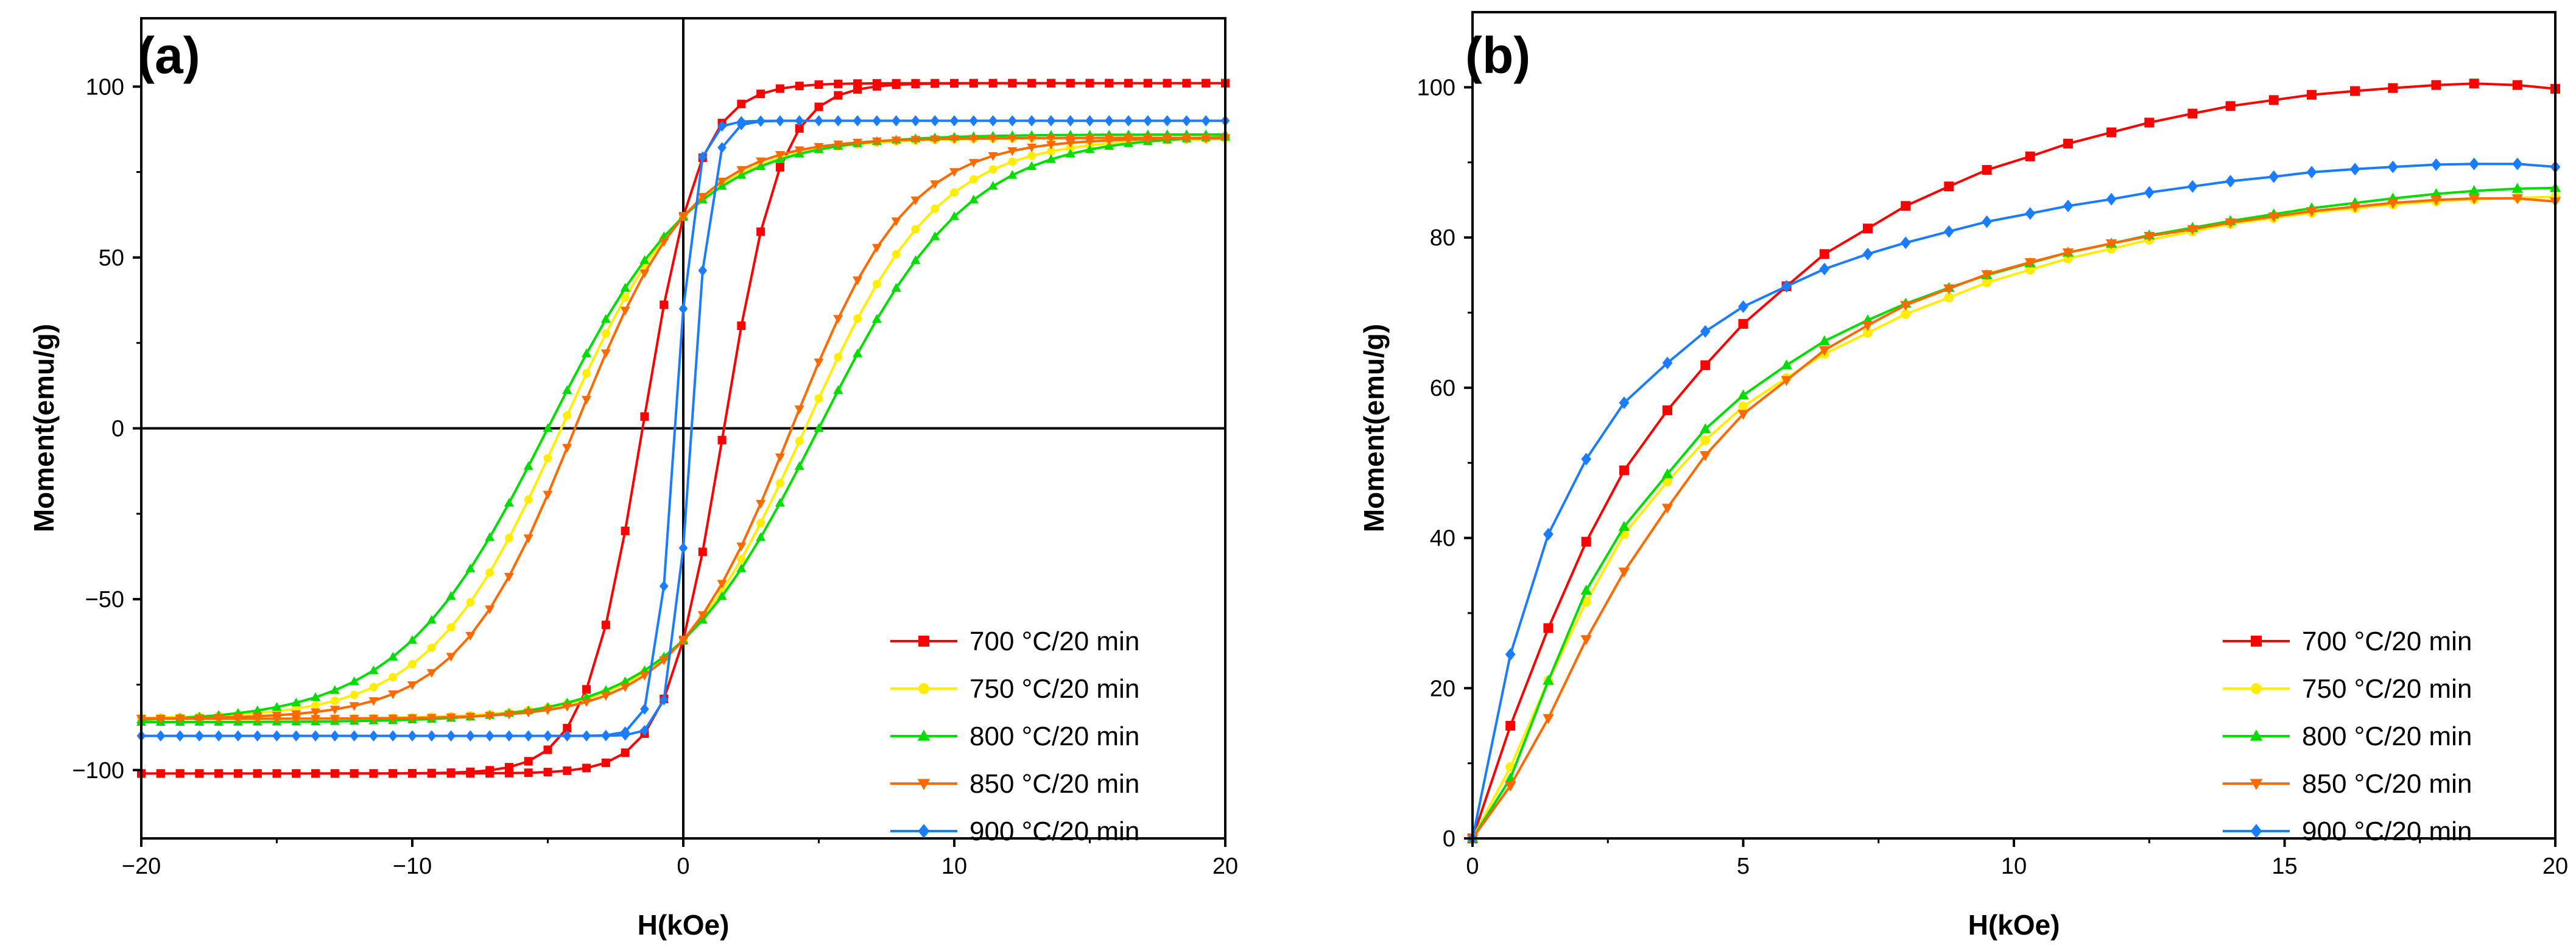 The height and width of the screenshot is (948, 2576). What do you see at coordinates (1497, 55) in the screenshot?
I see `panel-b-tag: (b)` at bounding box center [1497, 55].